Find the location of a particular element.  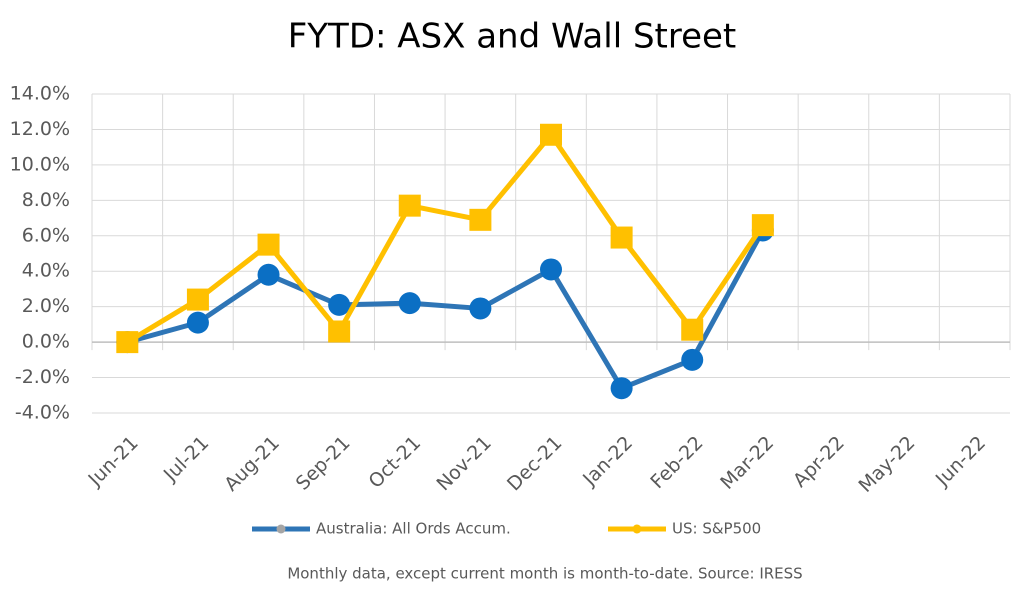

legend-label: US: S&P500 is located at coordinates (716, 529).